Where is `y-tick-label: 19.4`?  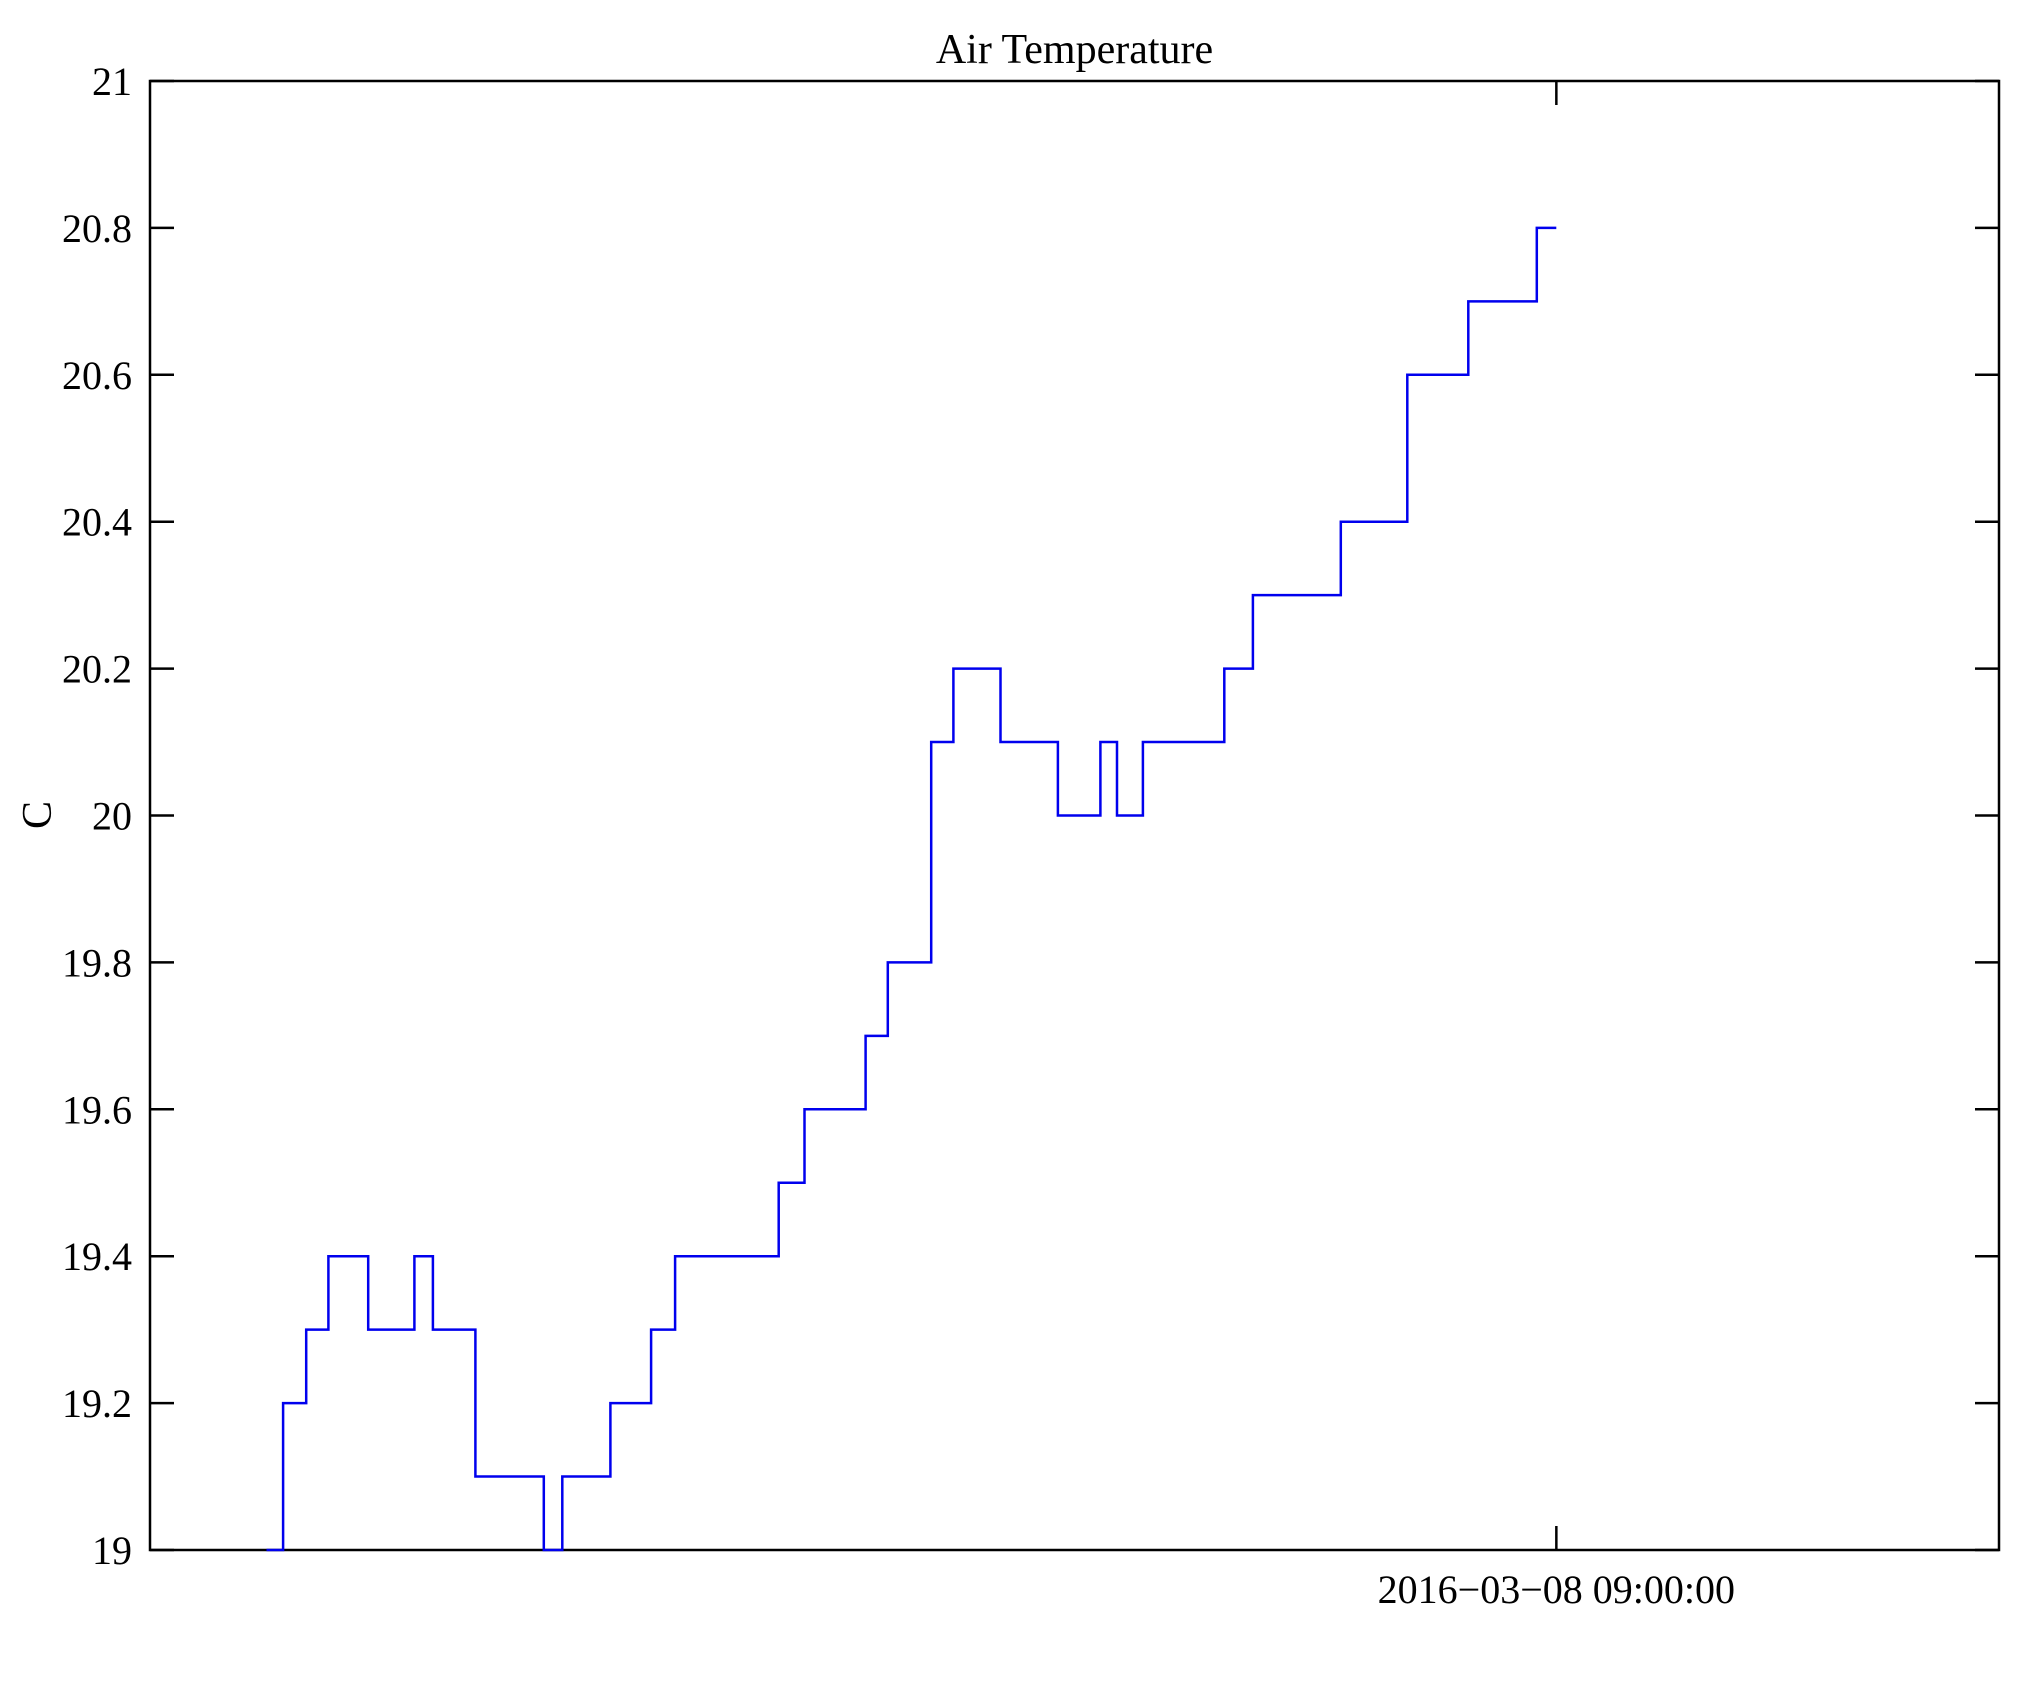 y-tick-label: 19.4 is located at coordinates (97, 1256).